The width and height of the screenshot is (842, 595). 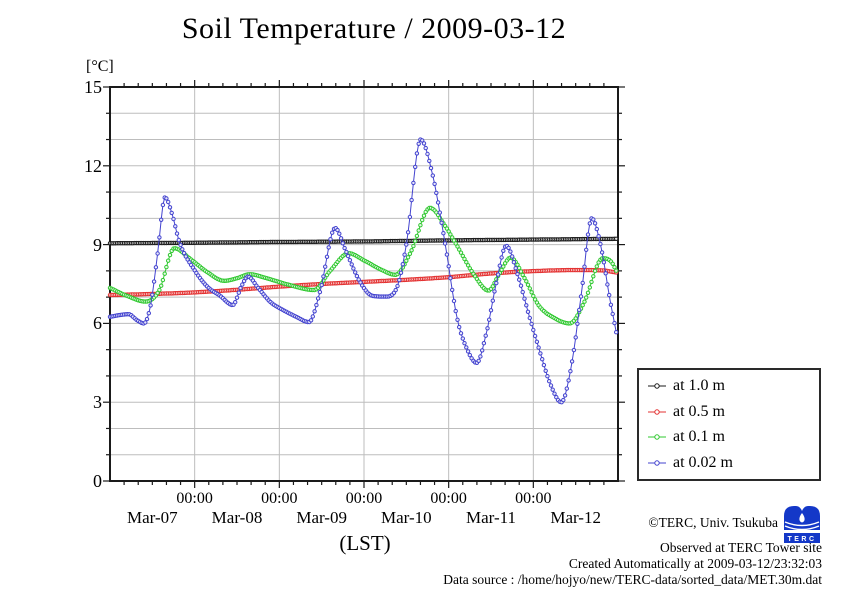 What do you see at coordinates (363, 241) in the screenshot?
I see `series-at-1-0-m` at bounding box center [363, 241].